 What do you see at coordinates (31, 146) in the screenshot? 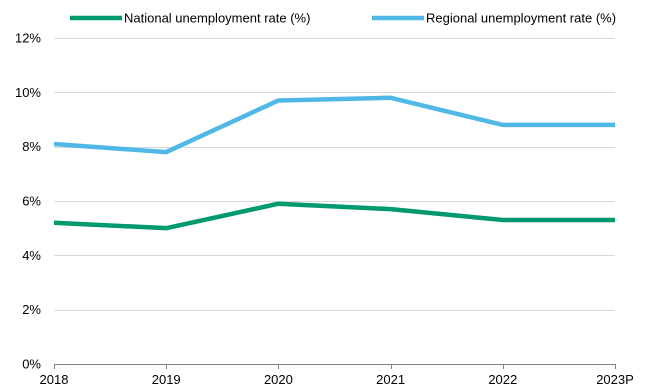
I see `y-tick-label: 8%` at bounding box center [31, 146].